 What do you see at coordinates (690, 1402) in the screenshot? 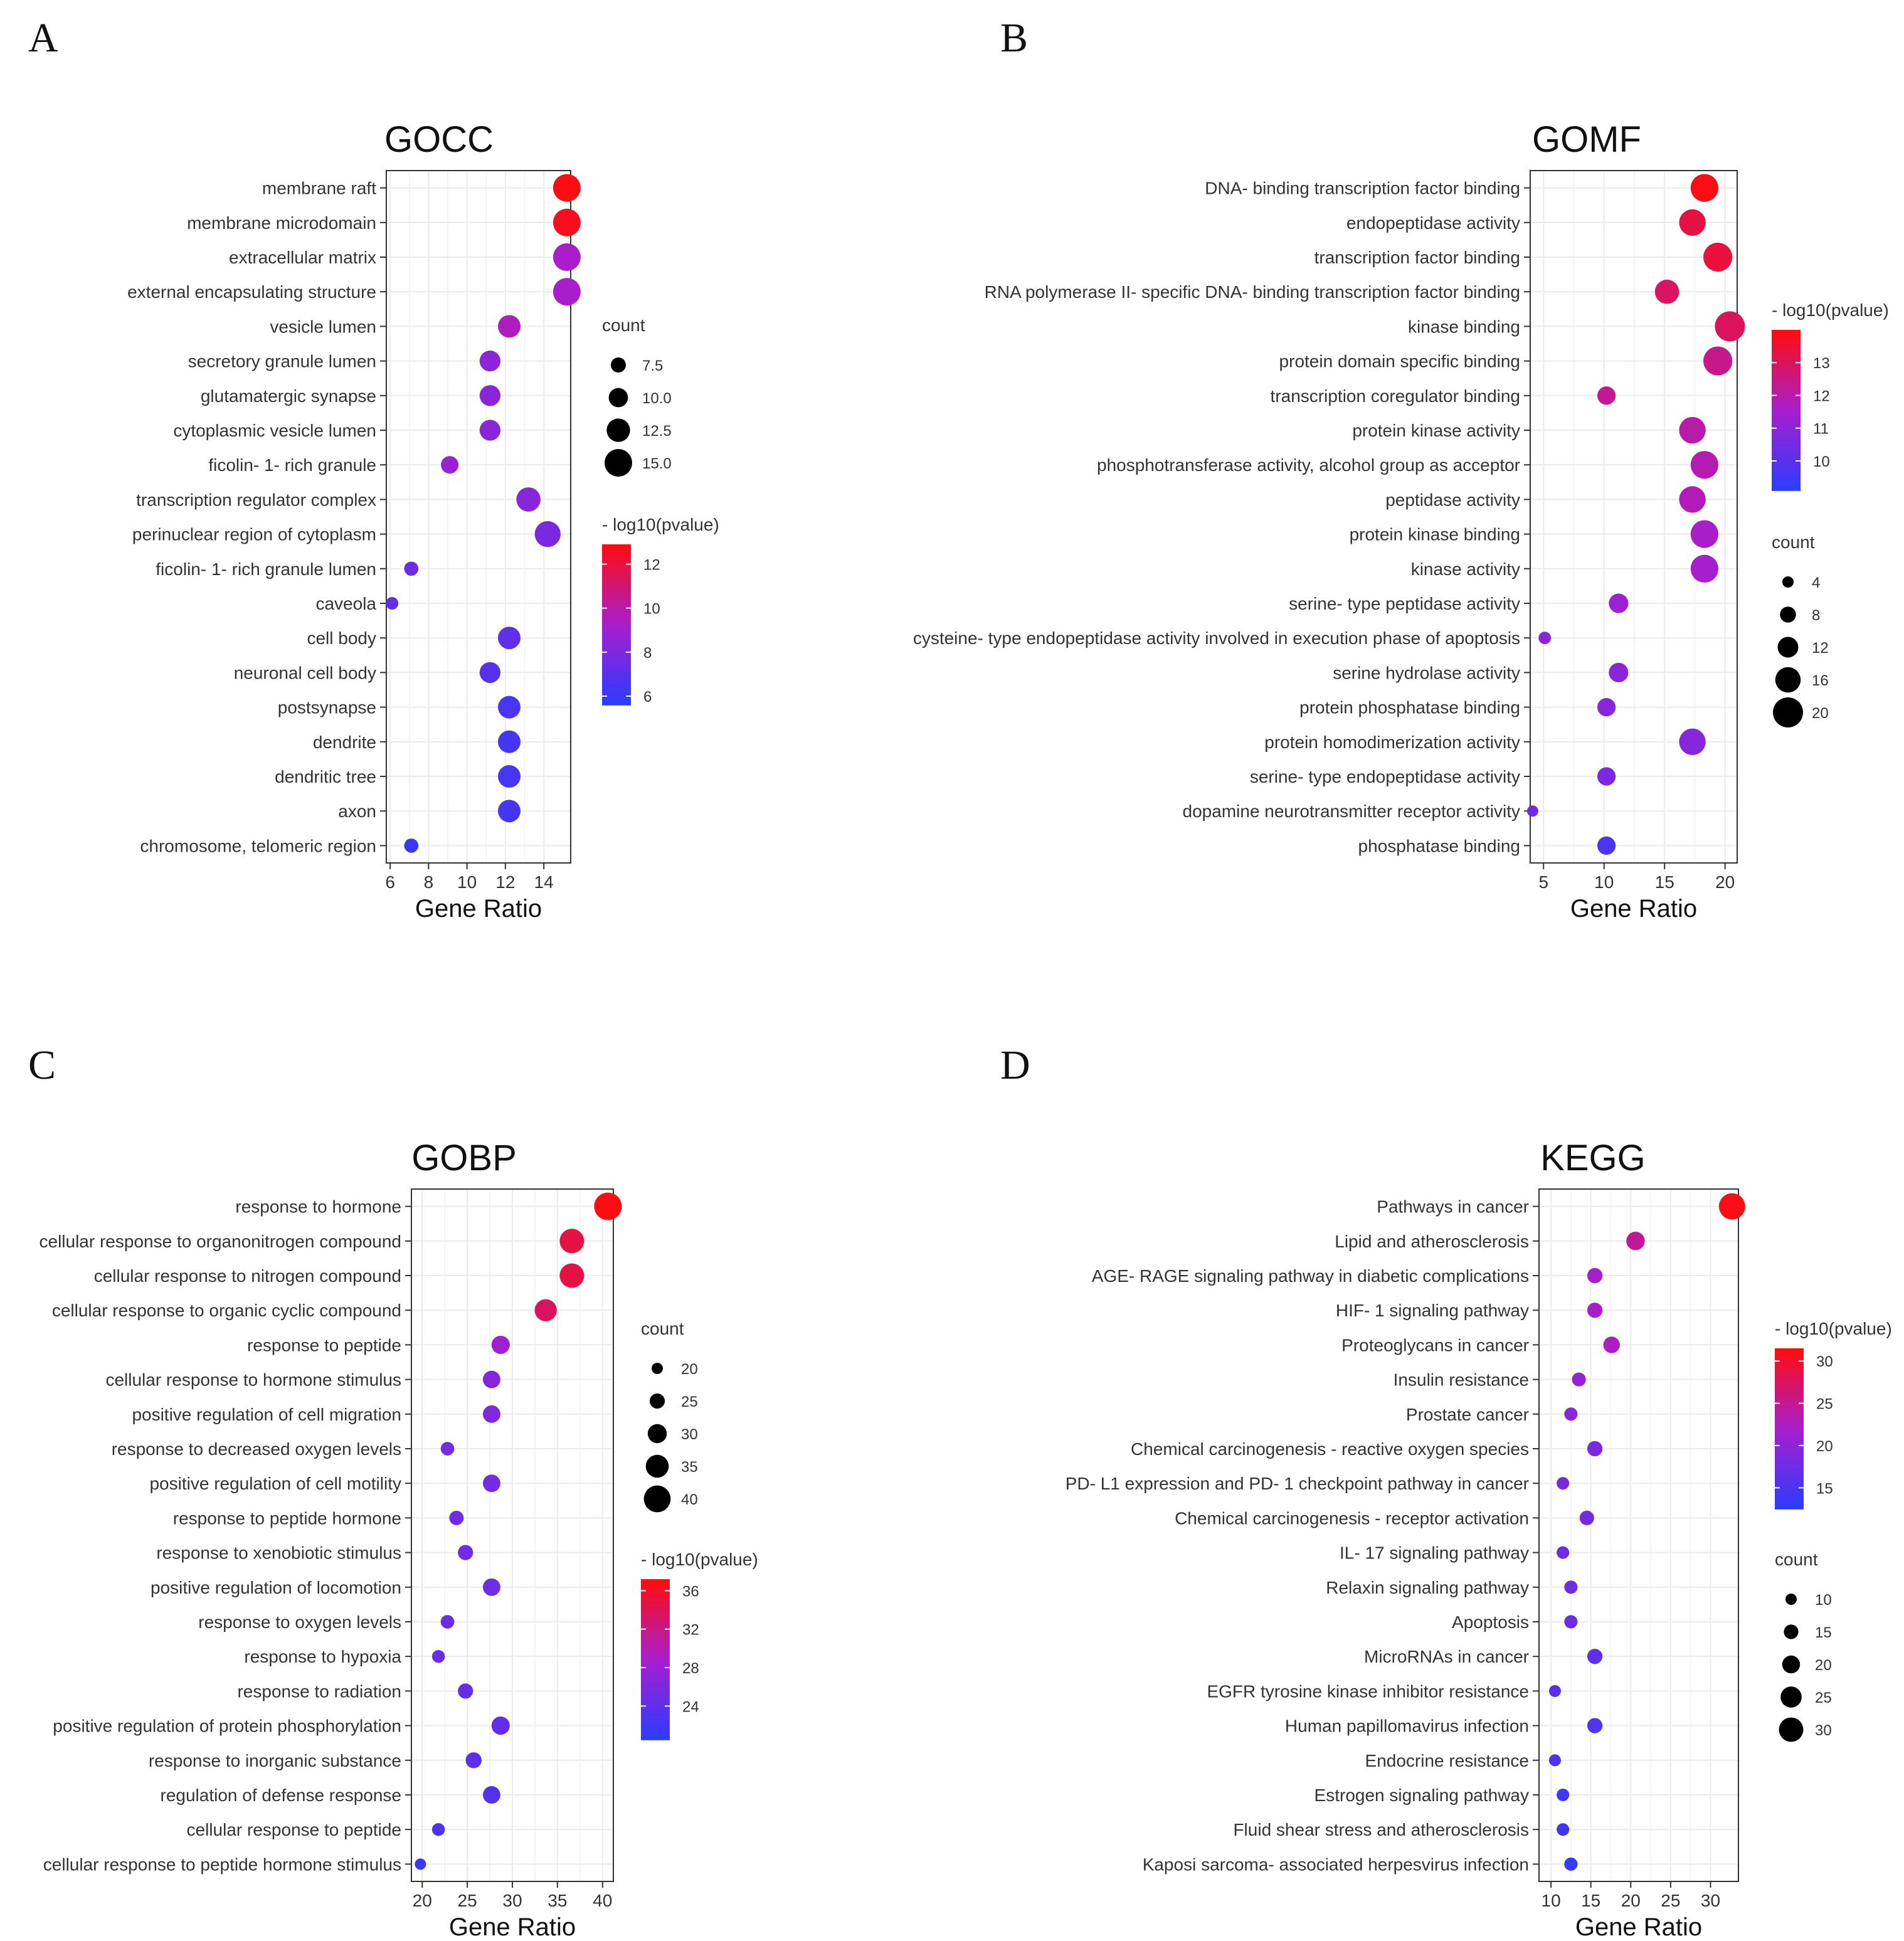
I see `size-legend-label: 25` at bounding box center [690, 1402].